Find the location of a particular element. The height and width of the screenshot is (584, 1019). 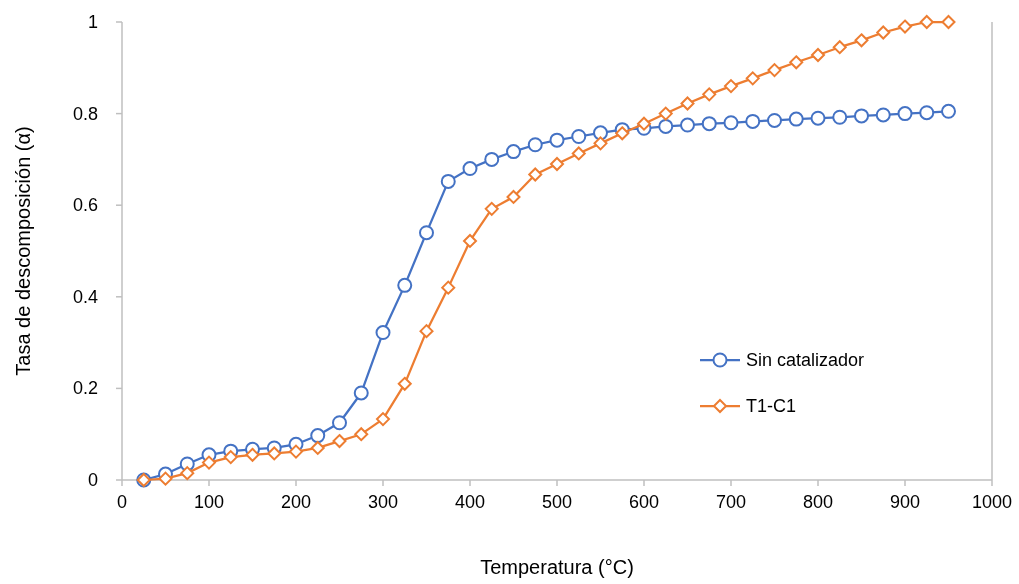

x-tick-label: 500 is located at coordinates (557, 502).